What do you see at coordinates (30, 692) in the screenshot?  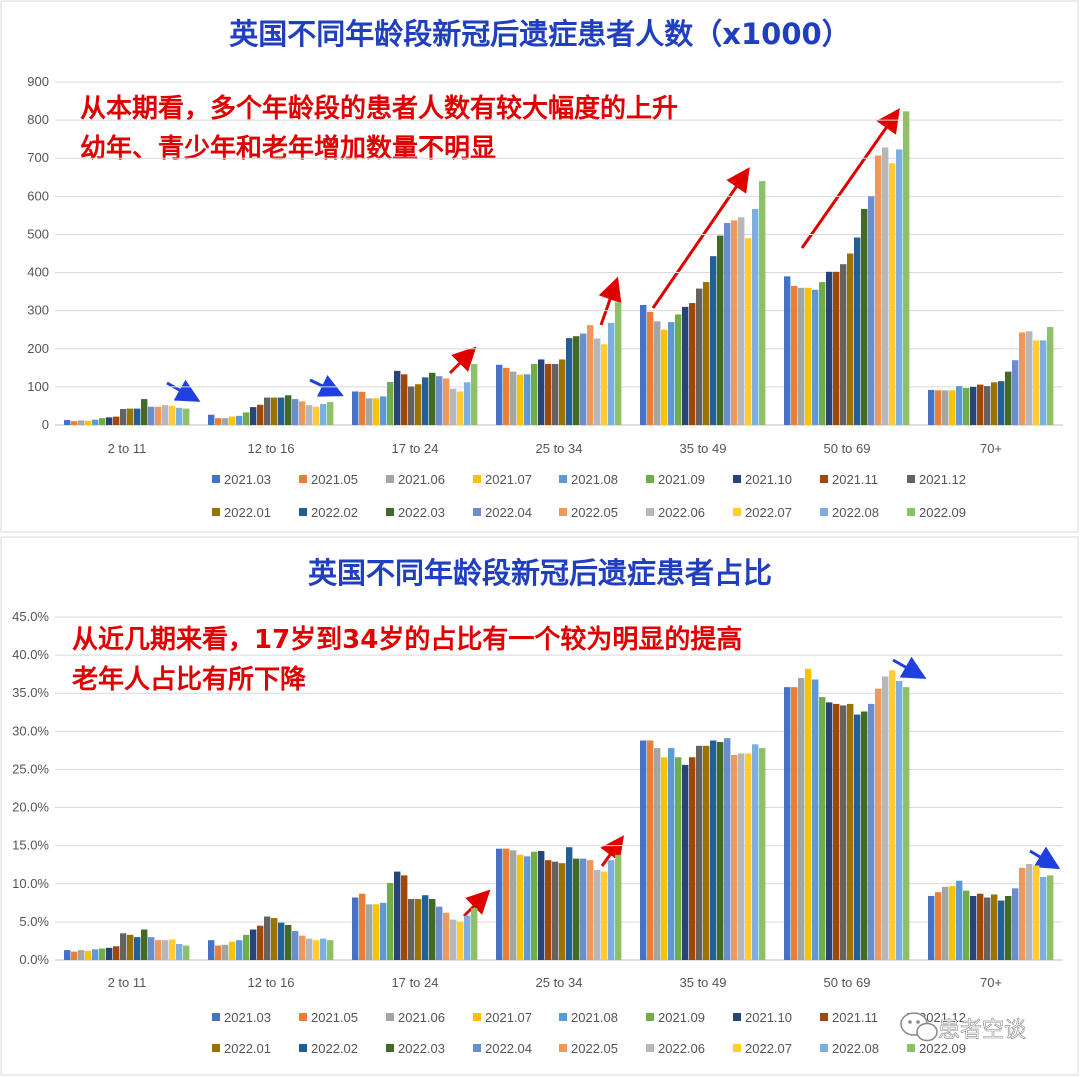 I see `y-tick-label: 35.0%` at bounding box center [30, 692].